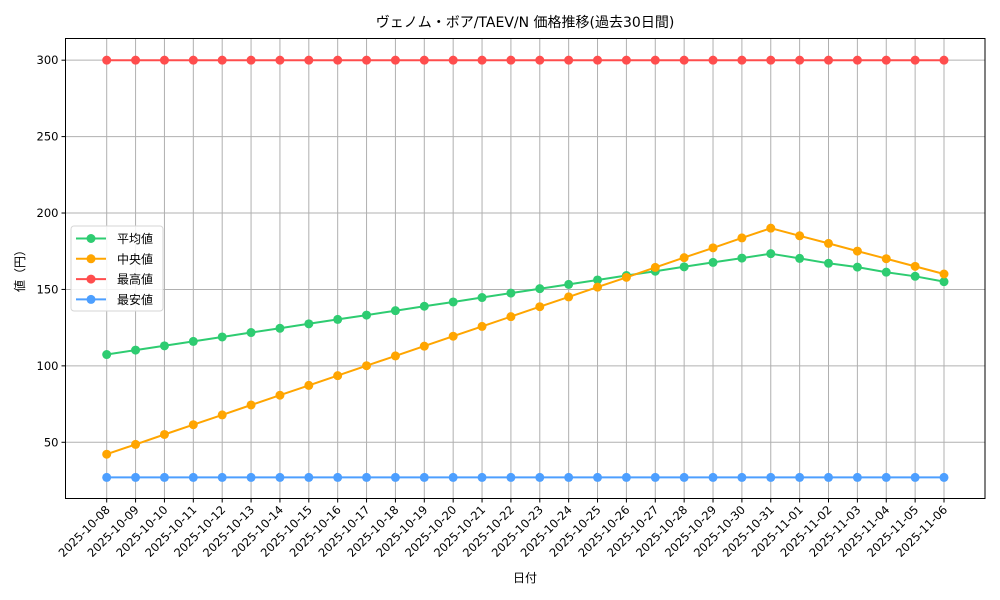 The image size is (1000, 600). Describe the element at coordinates (135, 258) in the screenshot. I see `legend-label: 中央値` at that location.